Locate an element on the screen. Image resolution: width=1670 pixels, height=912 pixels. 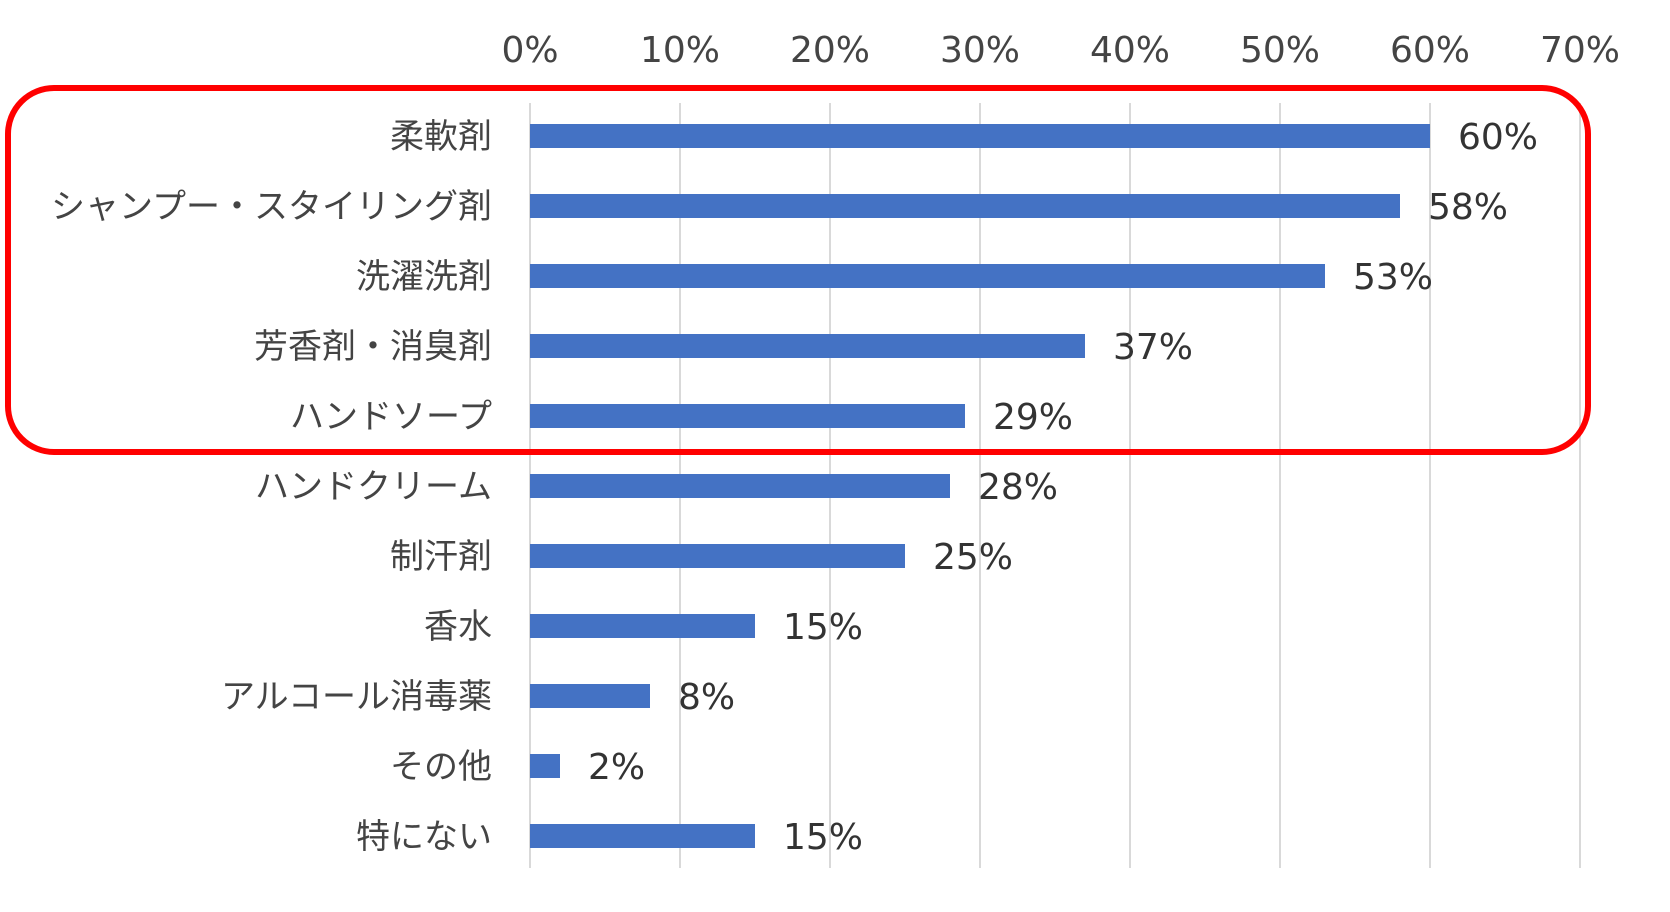
x-tick-label: 10% is located at coordinates (680, 50).